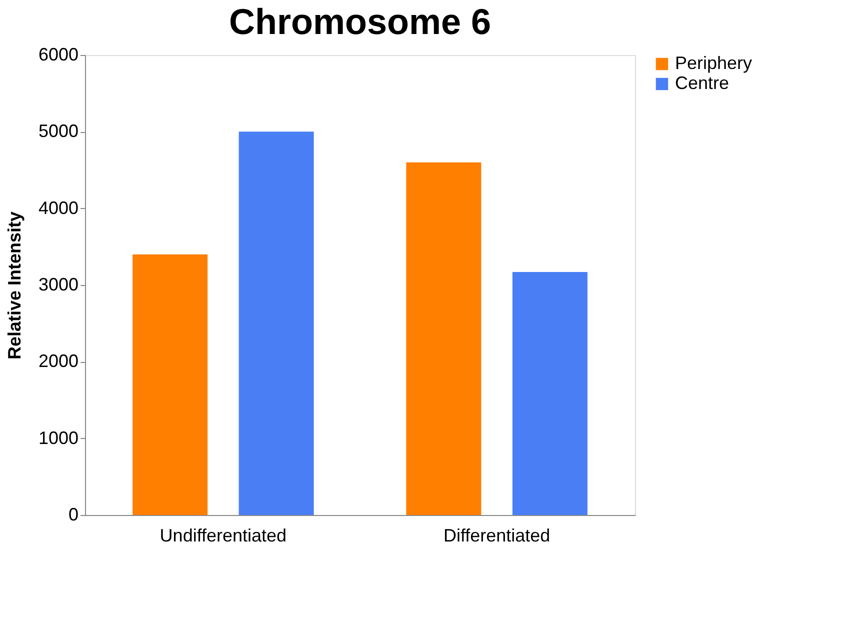 The image size is (856, 625). What do you see at coordinates (58, 438) in the screenshot?
I see `y-tick-label: 1000` at bounding box center [58, 438].